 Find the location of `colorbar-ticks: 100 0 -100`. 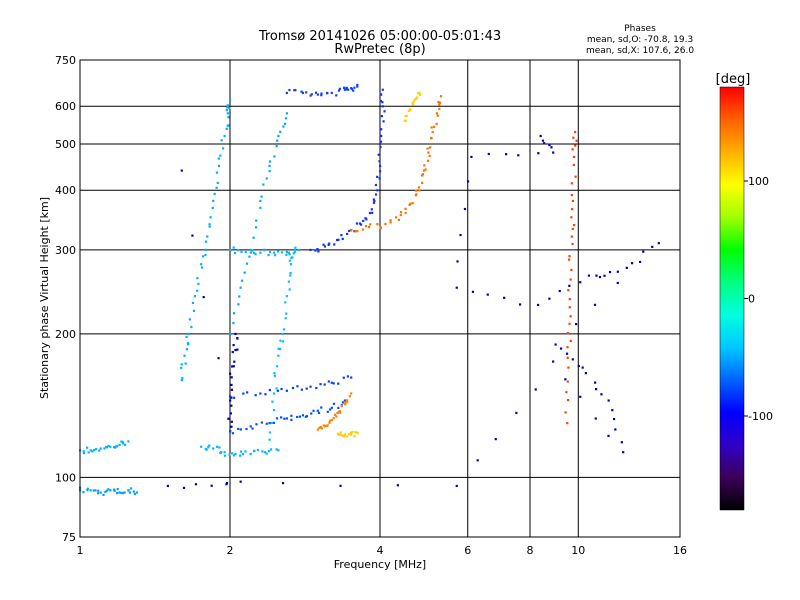

colorbar-ticks: 100 0 -100 is located at coordinates (758, 299).